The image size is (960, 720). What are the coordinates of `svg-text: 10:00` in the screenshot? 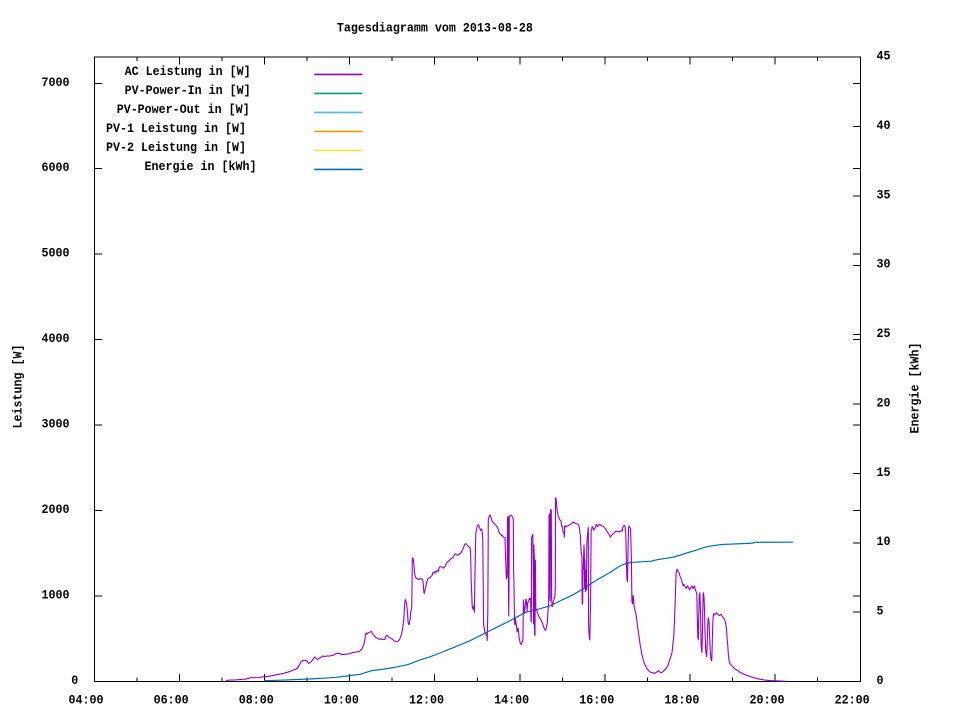 It's located at (341, 699).